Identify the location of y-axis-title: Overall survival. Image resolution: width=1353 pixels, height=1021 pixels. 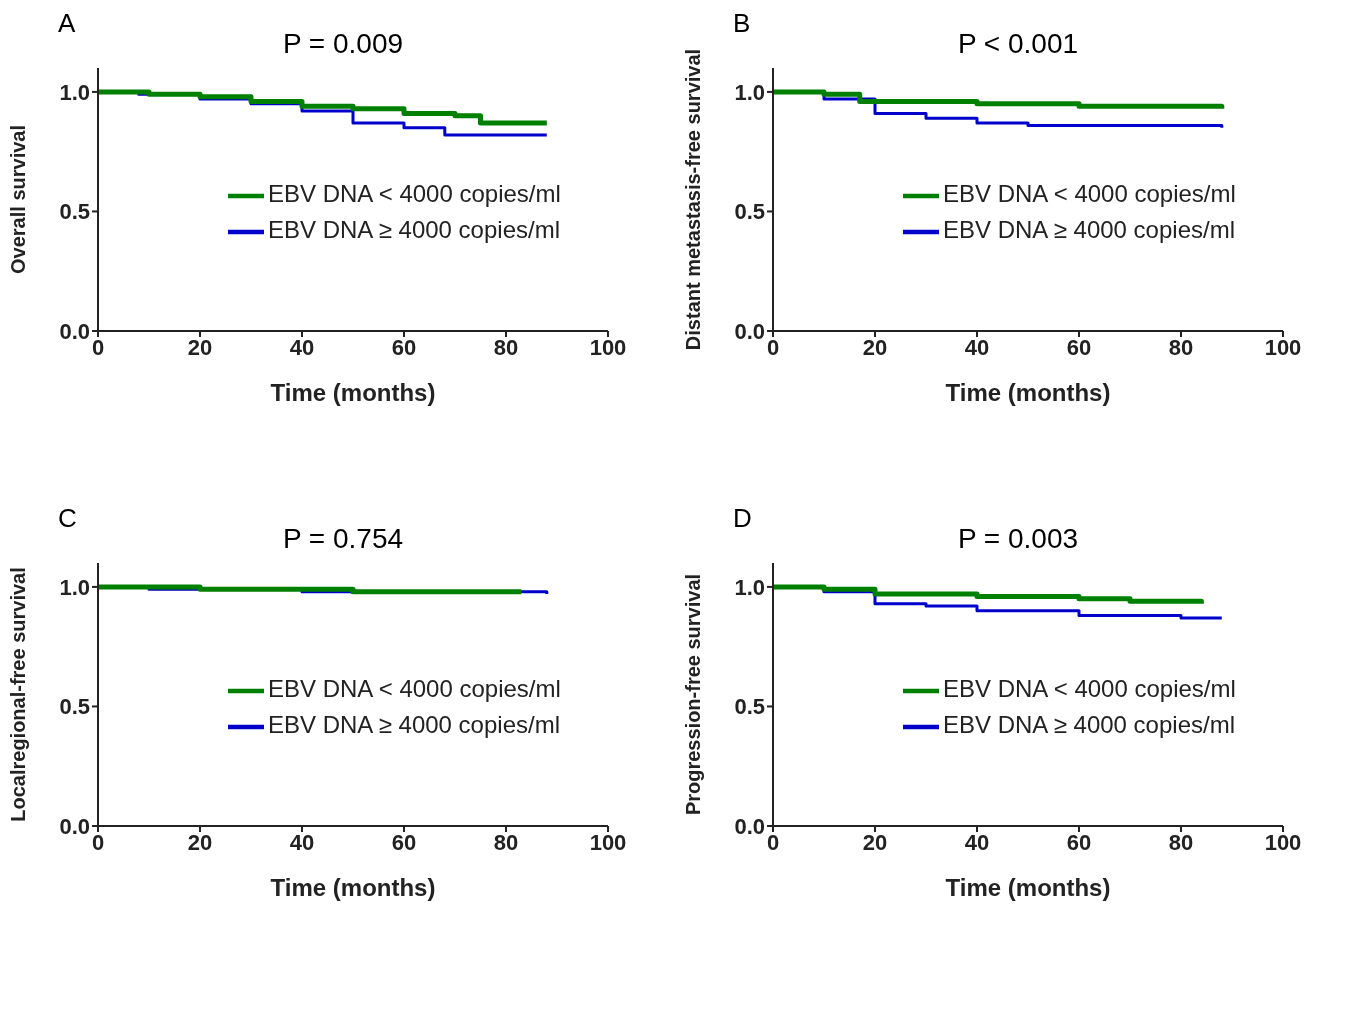
(18, 199).